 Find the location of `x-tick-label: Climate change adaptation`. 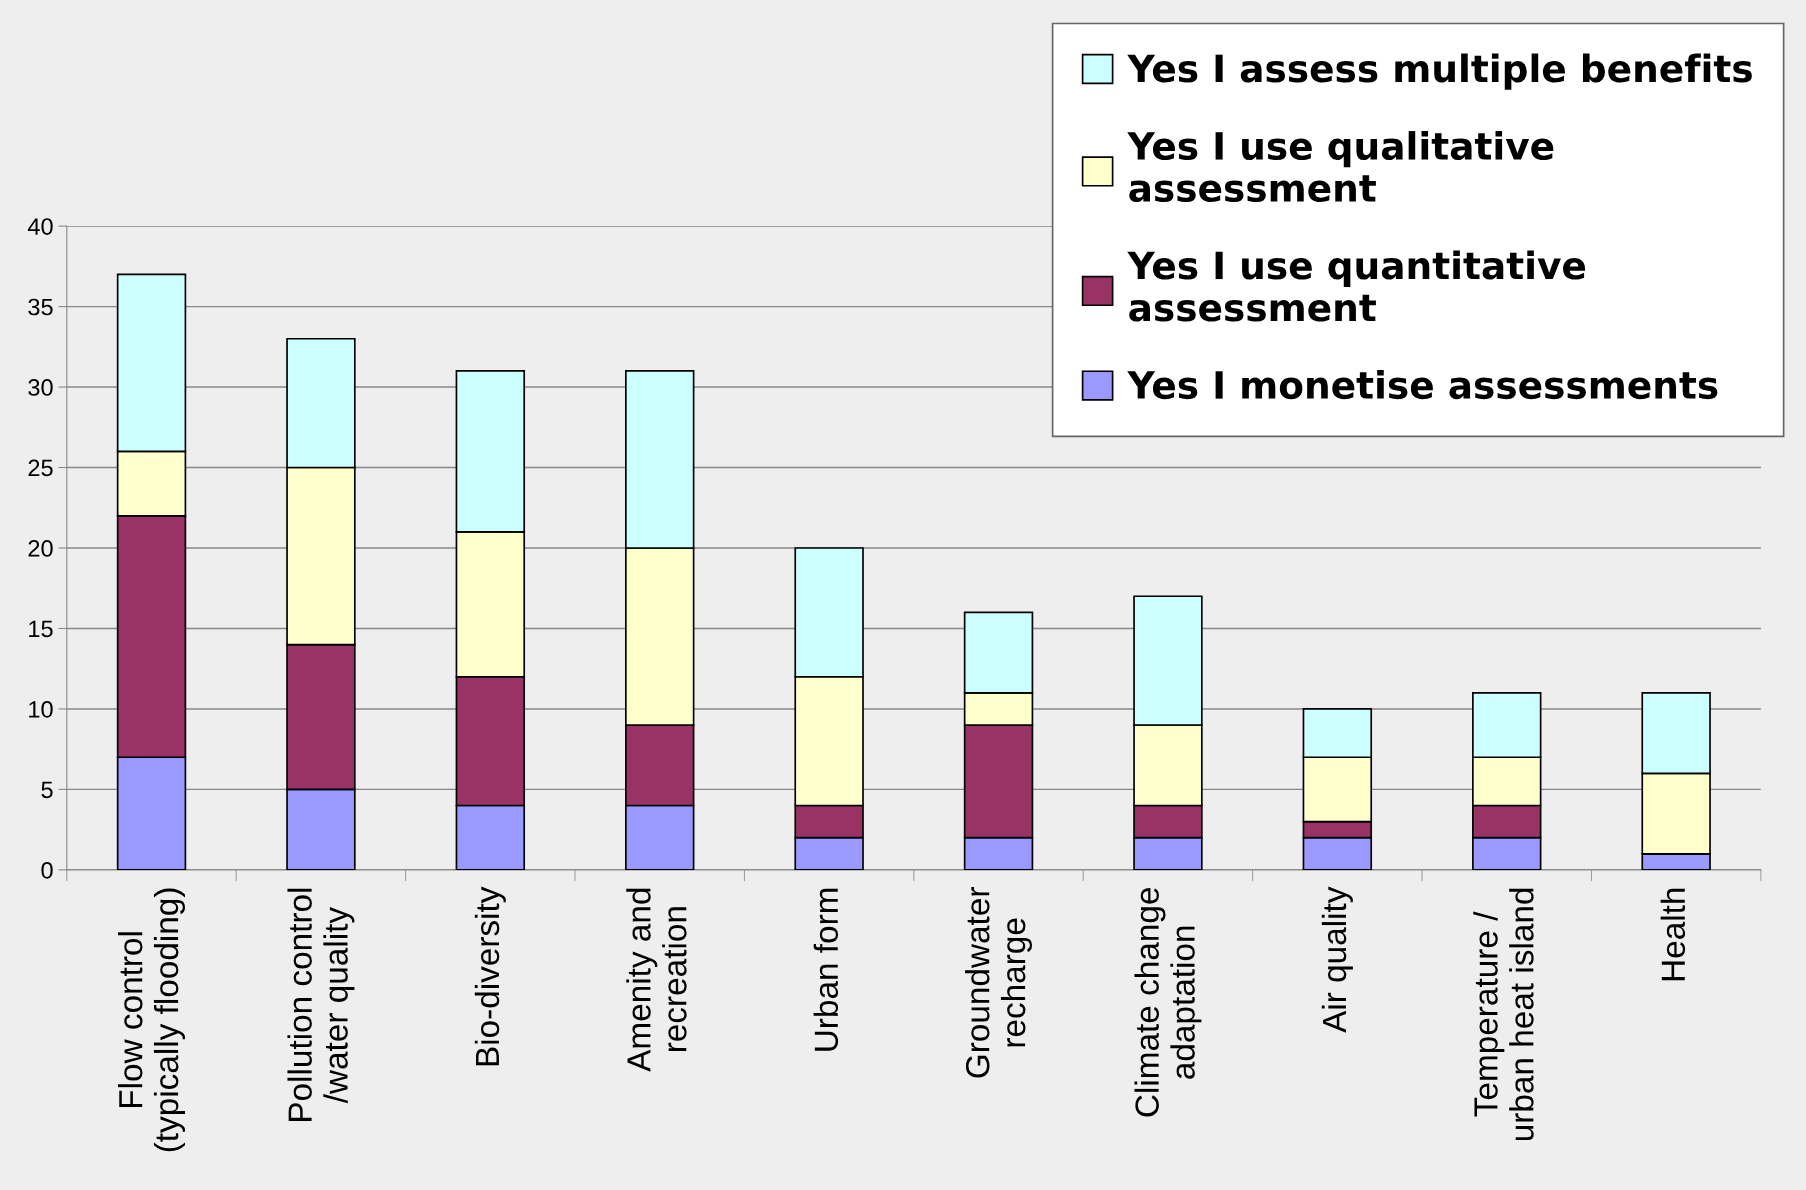

x-tick-label: Climate change adaptation is located at coordinates (1168, 1002).